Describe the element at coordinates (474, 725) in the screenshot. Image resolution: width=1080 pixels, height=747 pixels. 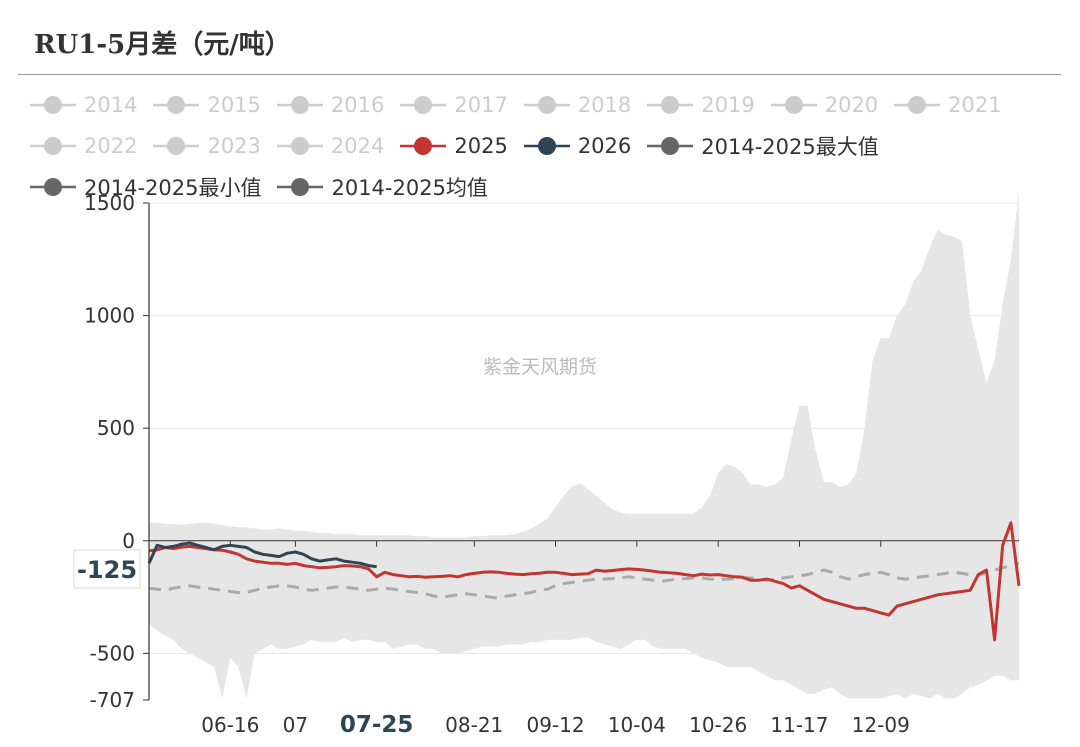
I see `x-tick-label: 08-21` at that location.